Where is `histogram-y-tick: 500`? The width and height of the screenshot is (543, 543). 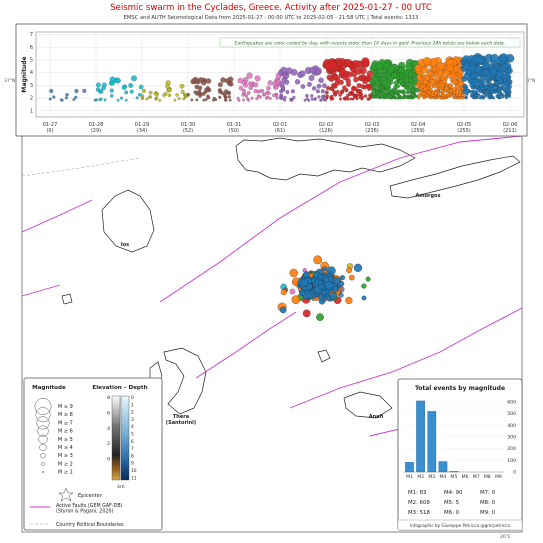
histogram-y-tick: 500 is located at coordinates (511, 414).